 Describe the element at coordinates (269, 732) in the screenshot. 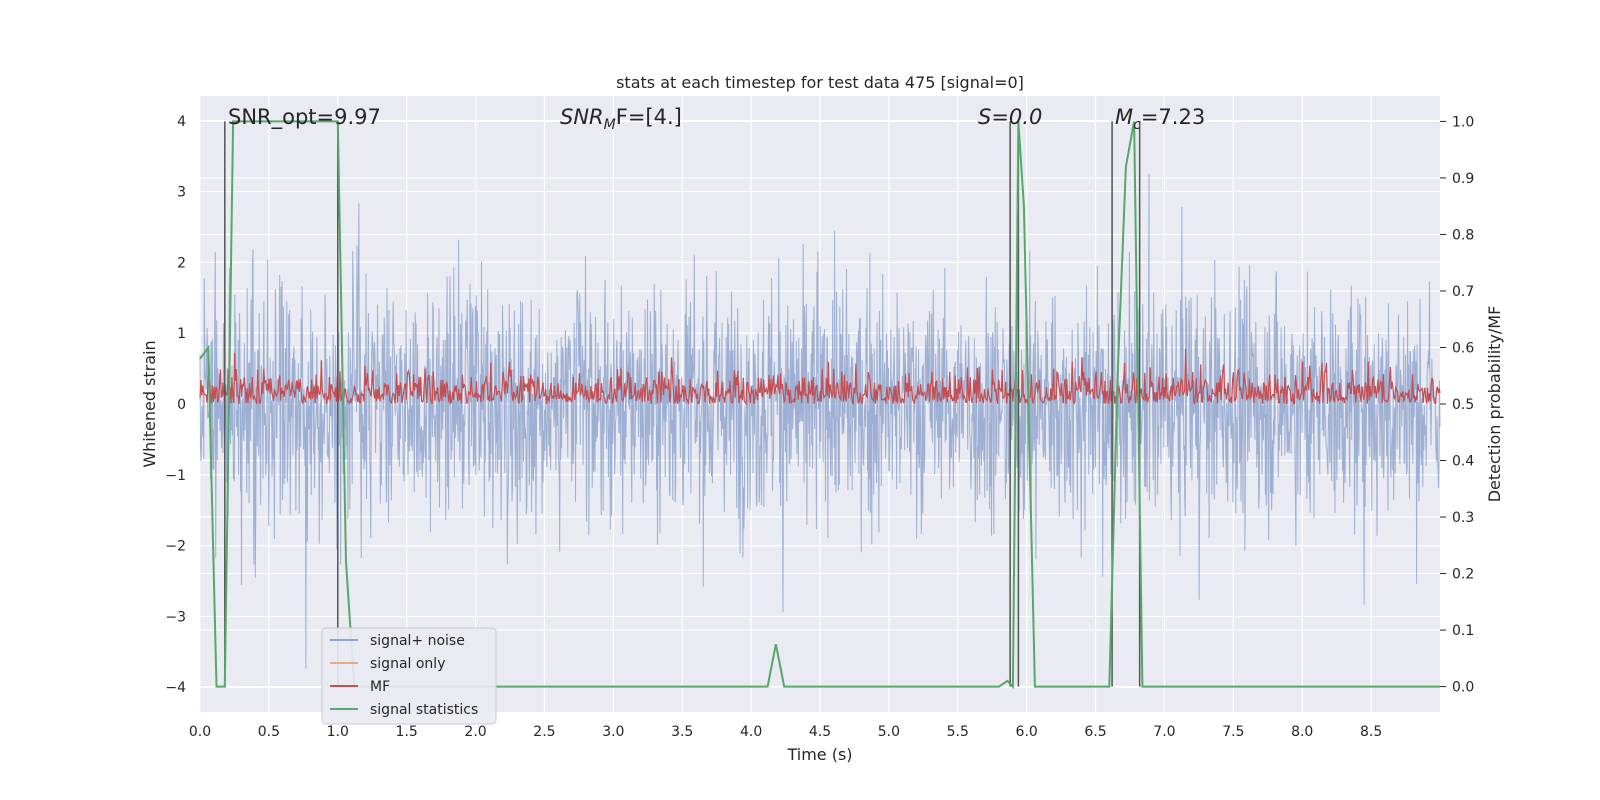

I see `x-tick-label: 0.5` at that location.